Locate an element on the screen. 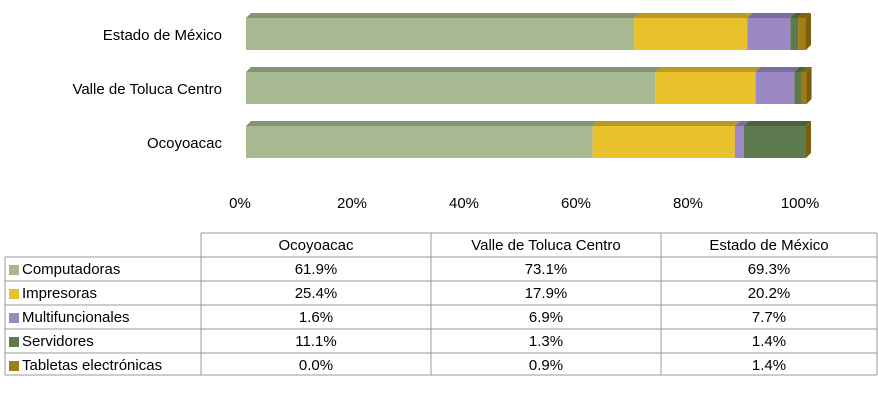 The width and height of the screenshot is (878, 406). category-label: Estado de México is located at coordinates (162, 35).